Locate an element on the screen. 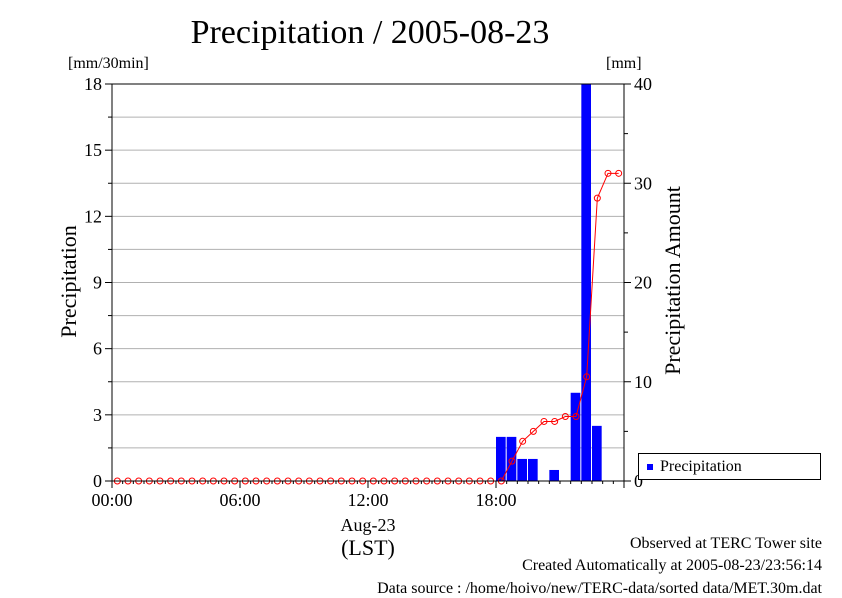  left-axis-tick-label: 3 is located at coordinates (97, 415).